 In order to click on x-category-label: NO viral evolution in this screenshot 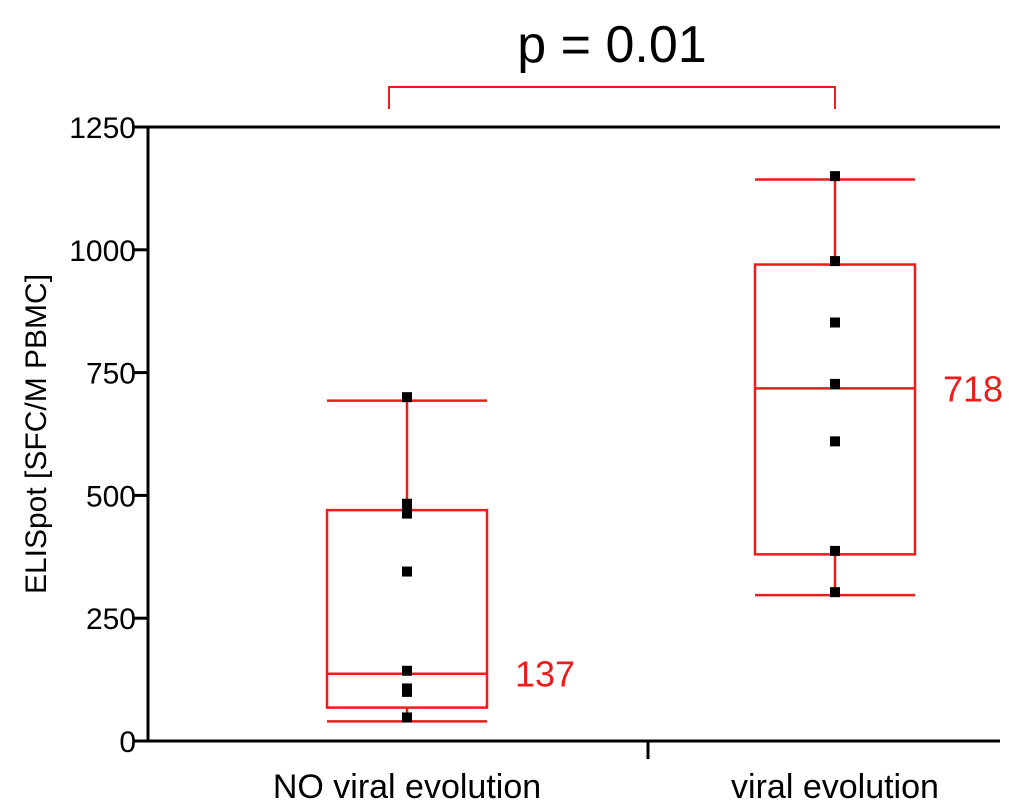, I will do `click(407, 787)`.